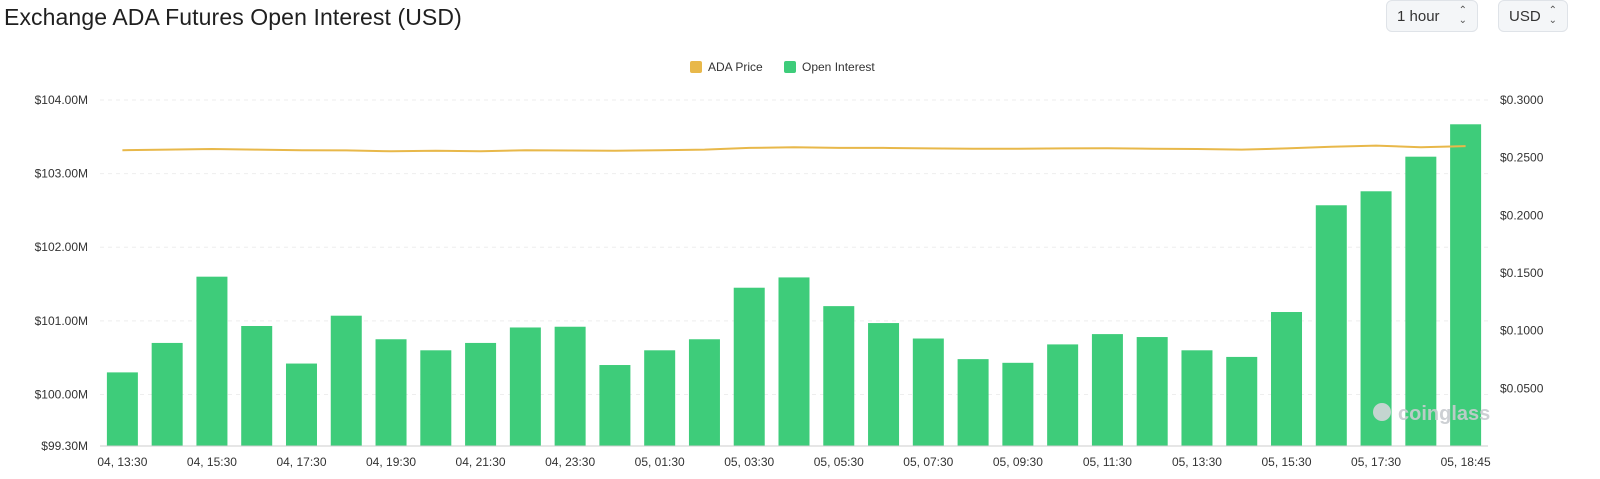  I want to click on left-y-tick-label: $99.30M, so click(64, 446).